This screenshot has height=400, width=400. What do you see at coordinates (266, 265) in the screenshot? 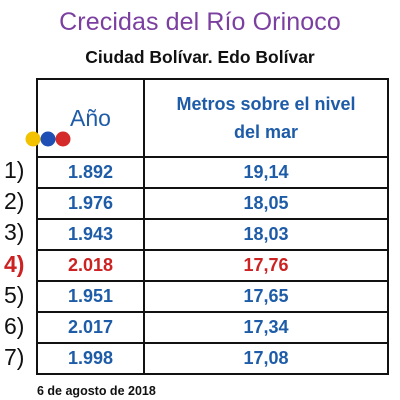
I see `meters-cell: 17,76` at bounding box center [266, 265].